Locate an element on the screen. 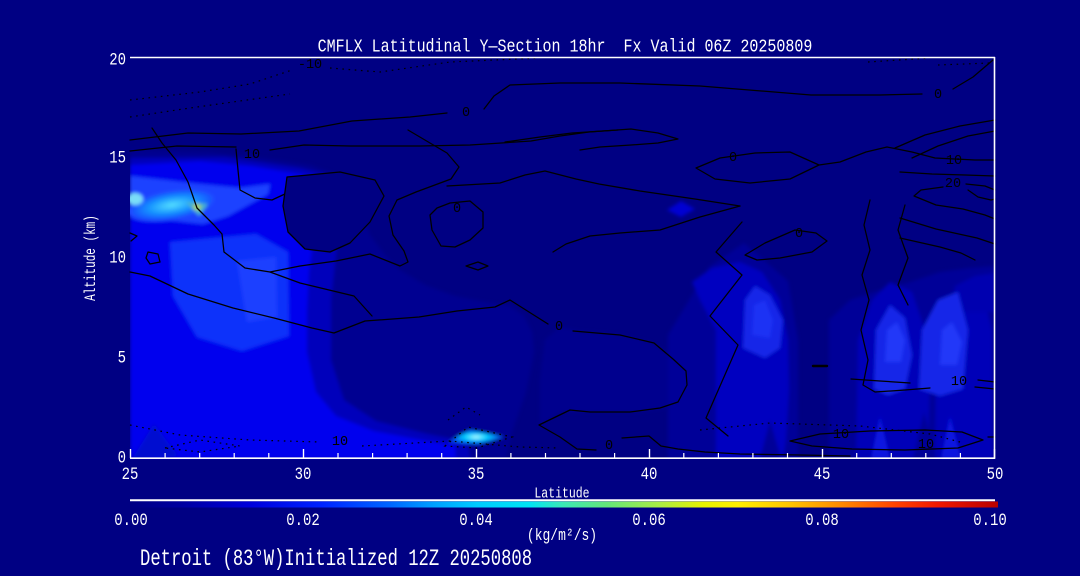 The image size is (1080, 576). svg-text: 15 is located at coordinates (117, 158).